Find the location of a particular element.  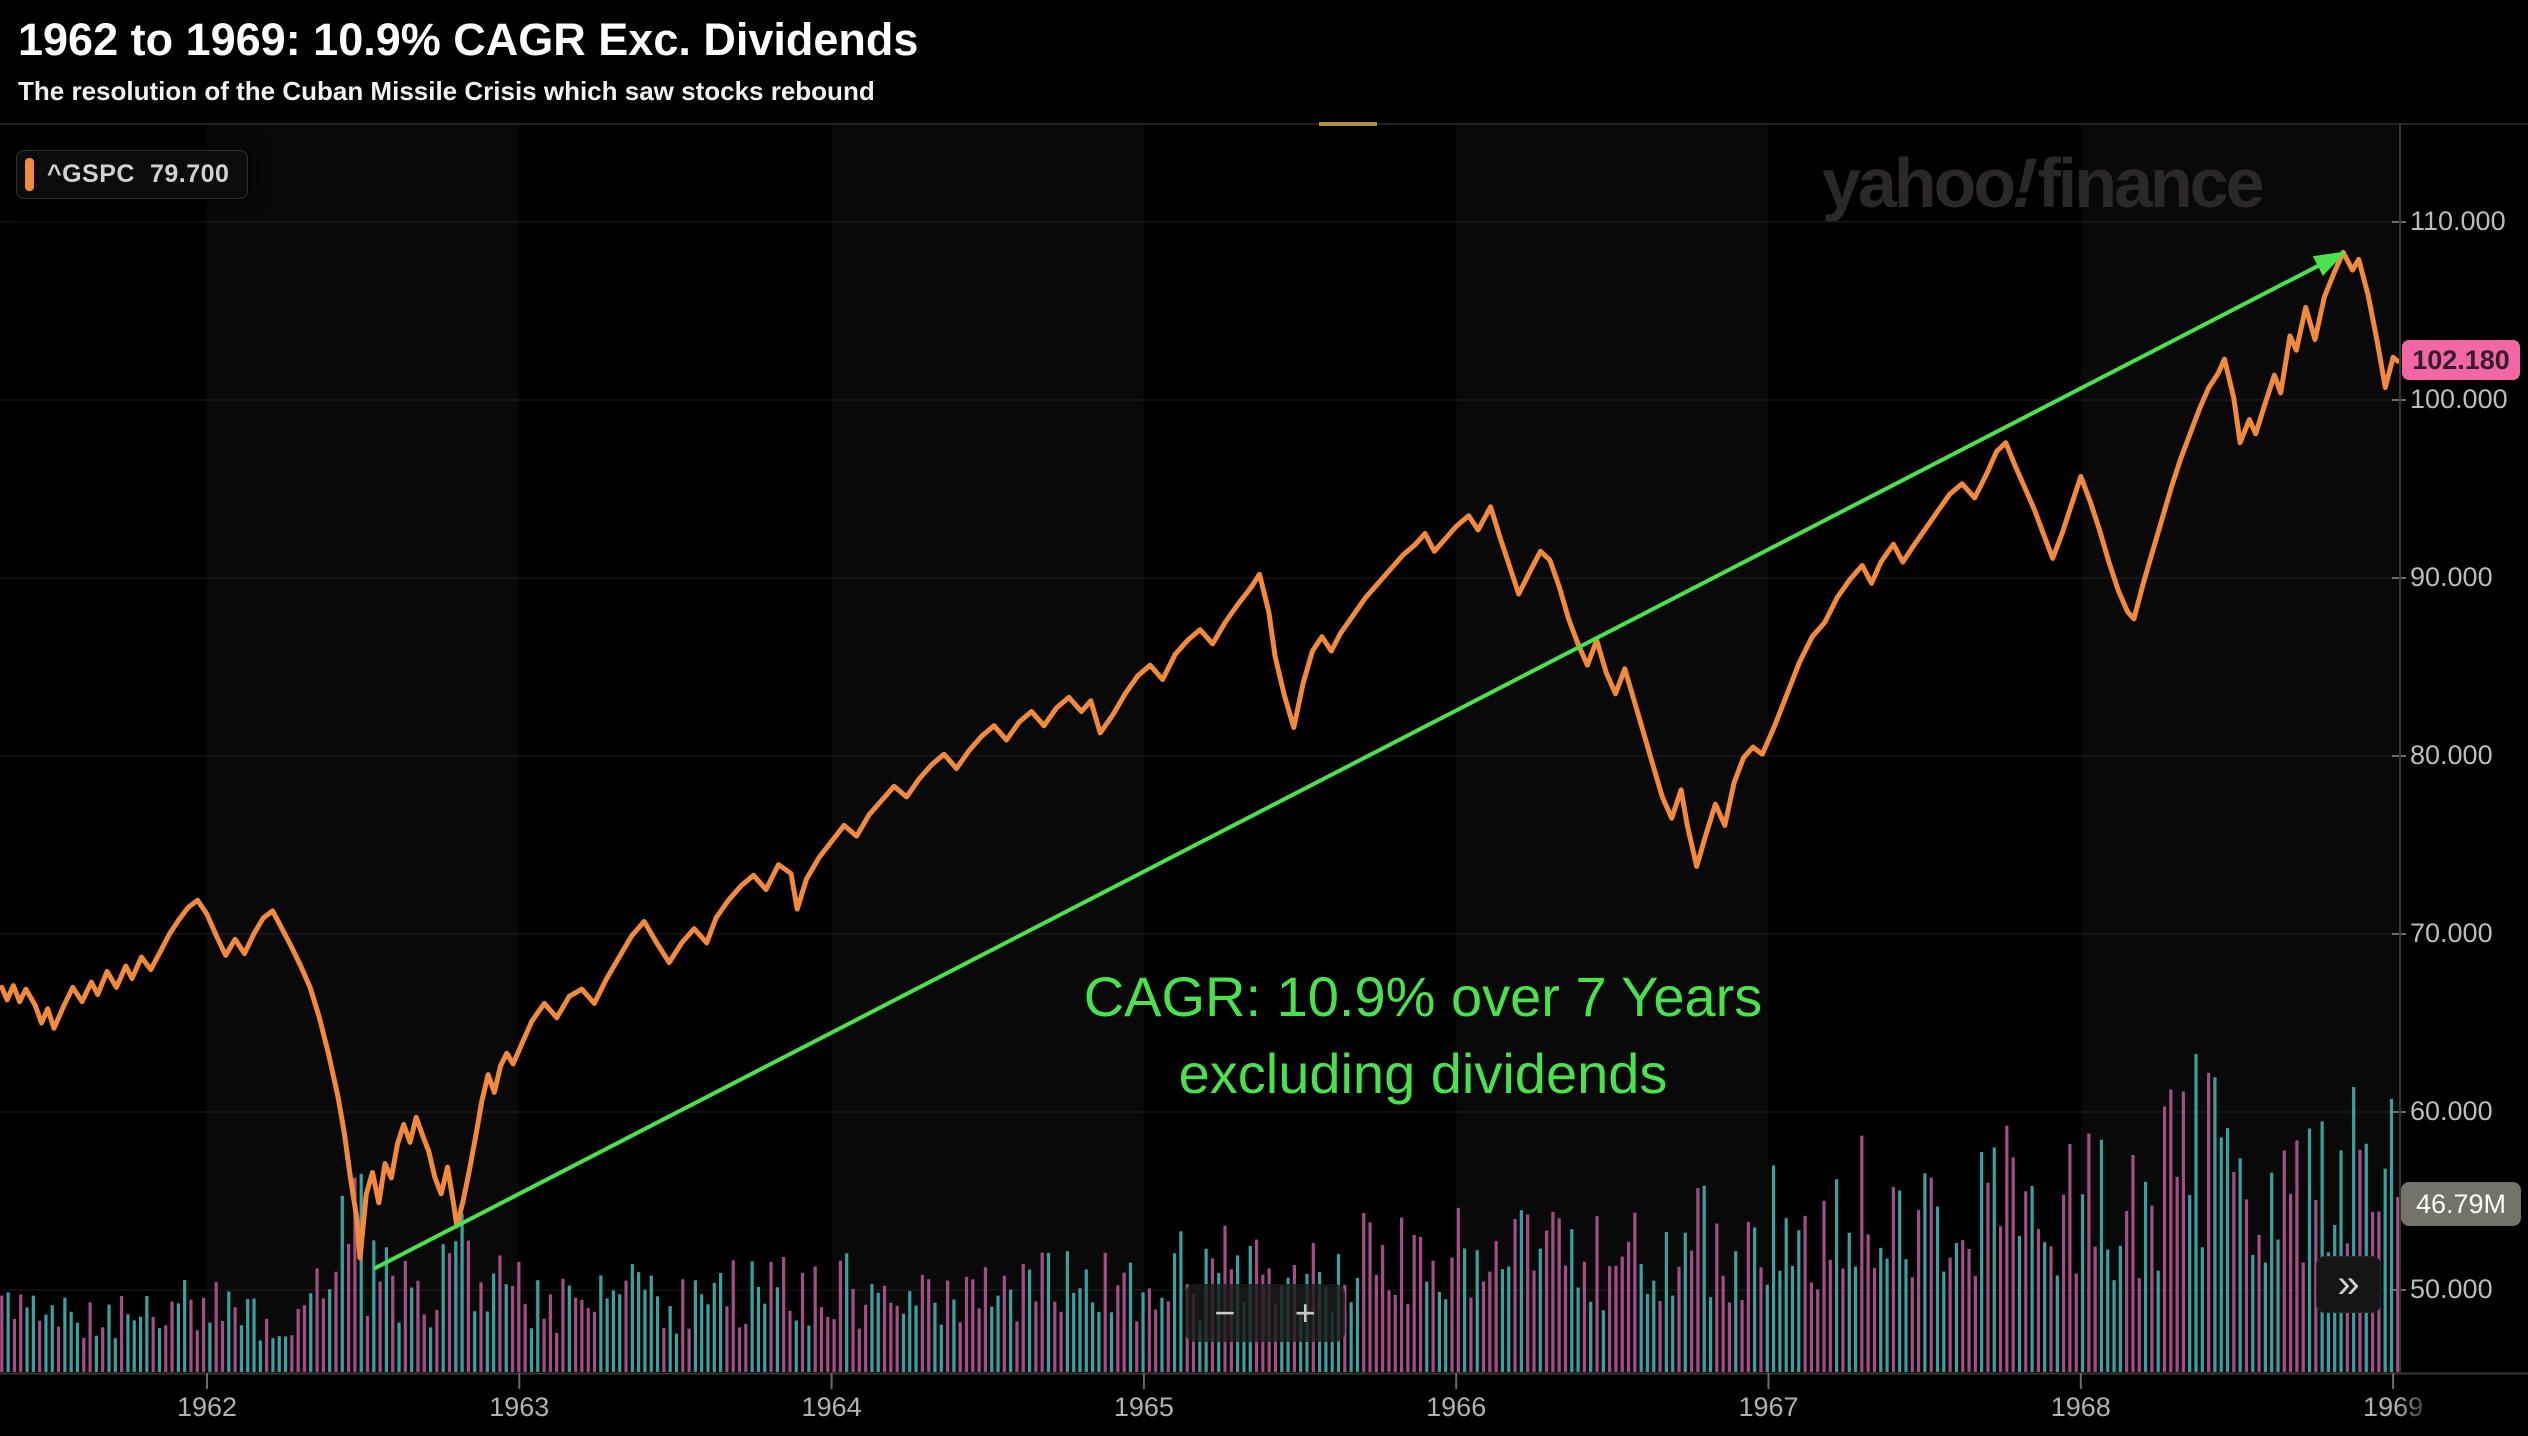

symbol-legend-badge: ^GSPC 79.700 is located at coordinates (132, 174).